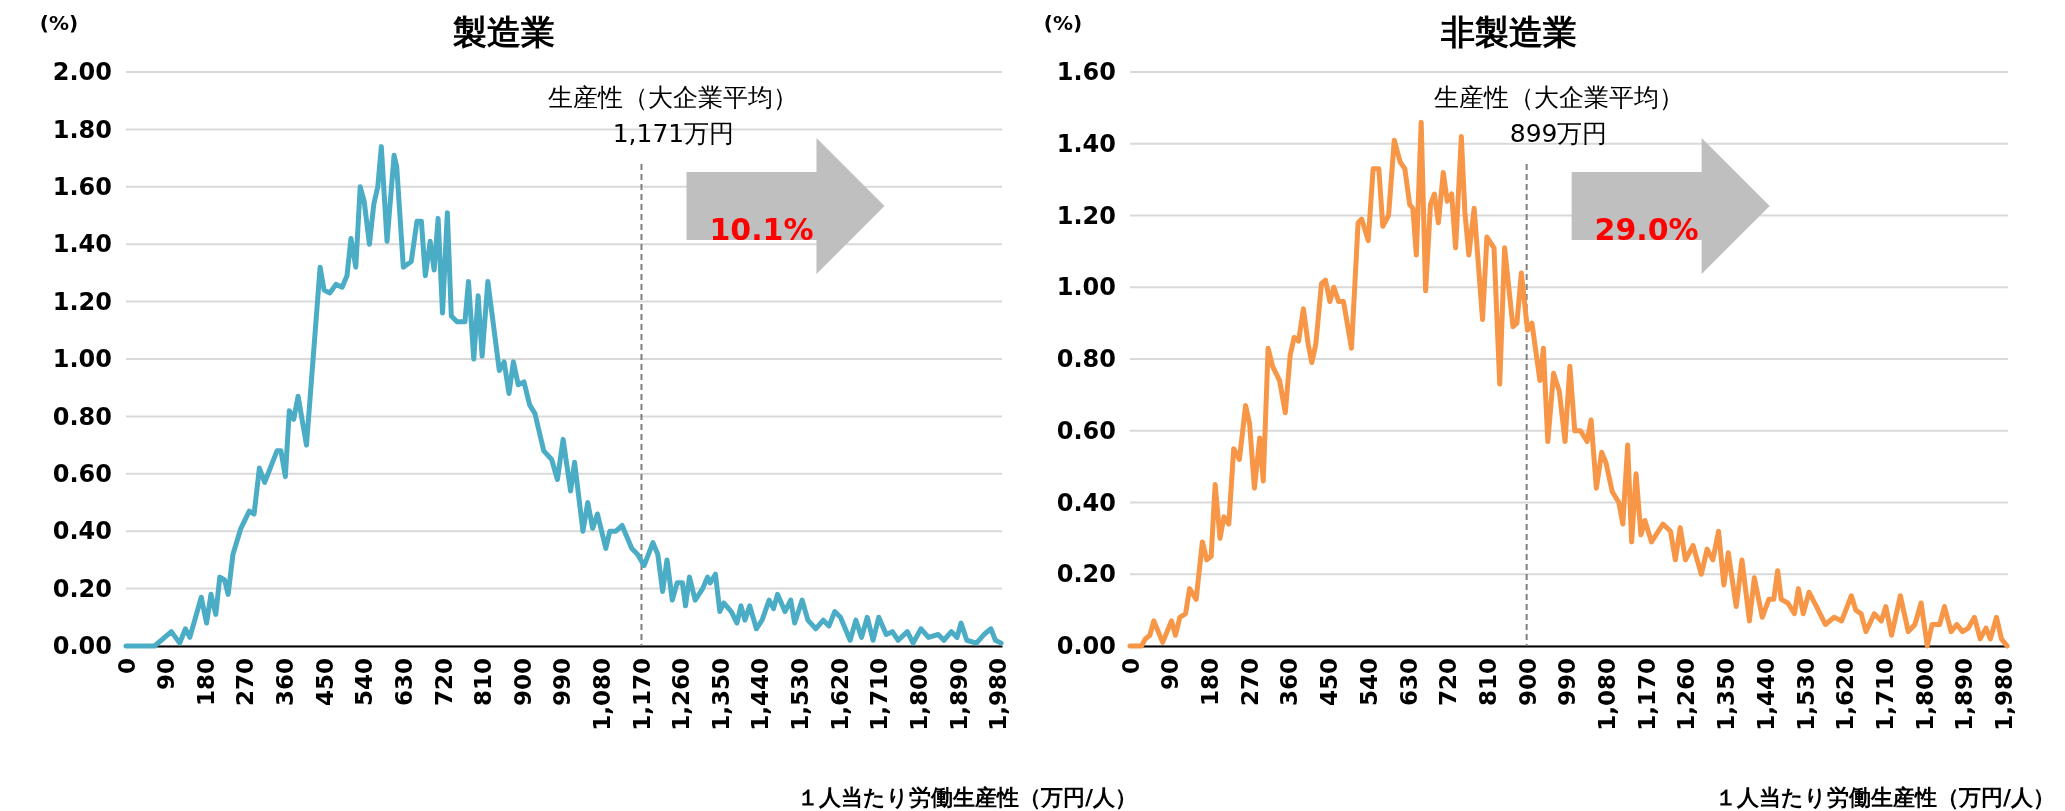 The width and height of the screenshot is (2065, 811). I want to click on chart-title: 非製造業, so click(1508, 32).